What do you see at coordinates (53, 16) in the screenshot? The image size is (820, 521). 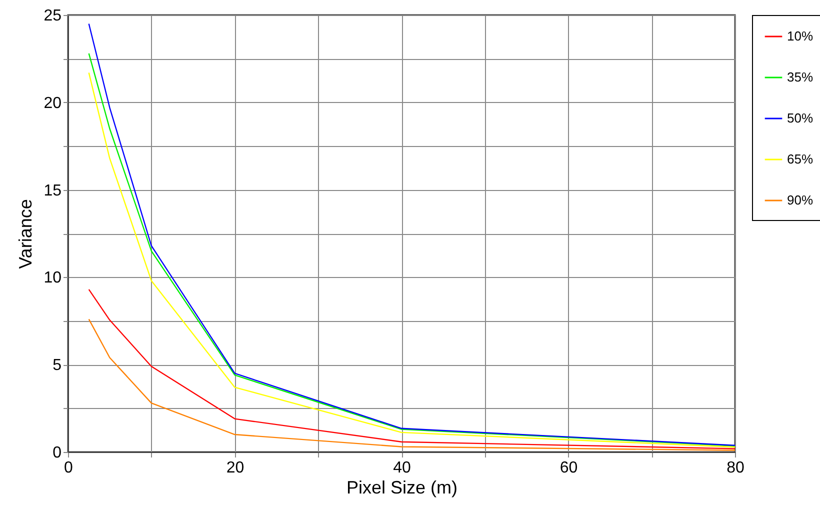 I see `y-tick-label: 25` at bounding box center [53, 16].